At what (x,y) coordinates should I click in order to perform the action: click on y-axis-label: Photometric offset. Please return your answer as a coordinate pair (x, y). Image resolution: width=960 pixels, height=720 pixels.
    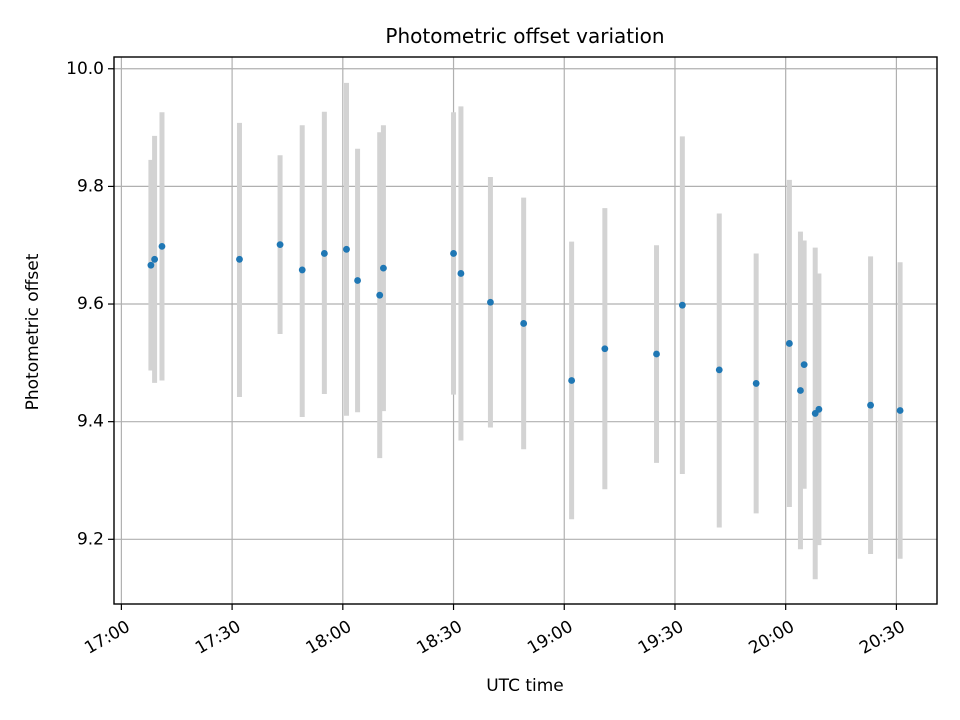
    Looking at the image, I should click on (33, 331).